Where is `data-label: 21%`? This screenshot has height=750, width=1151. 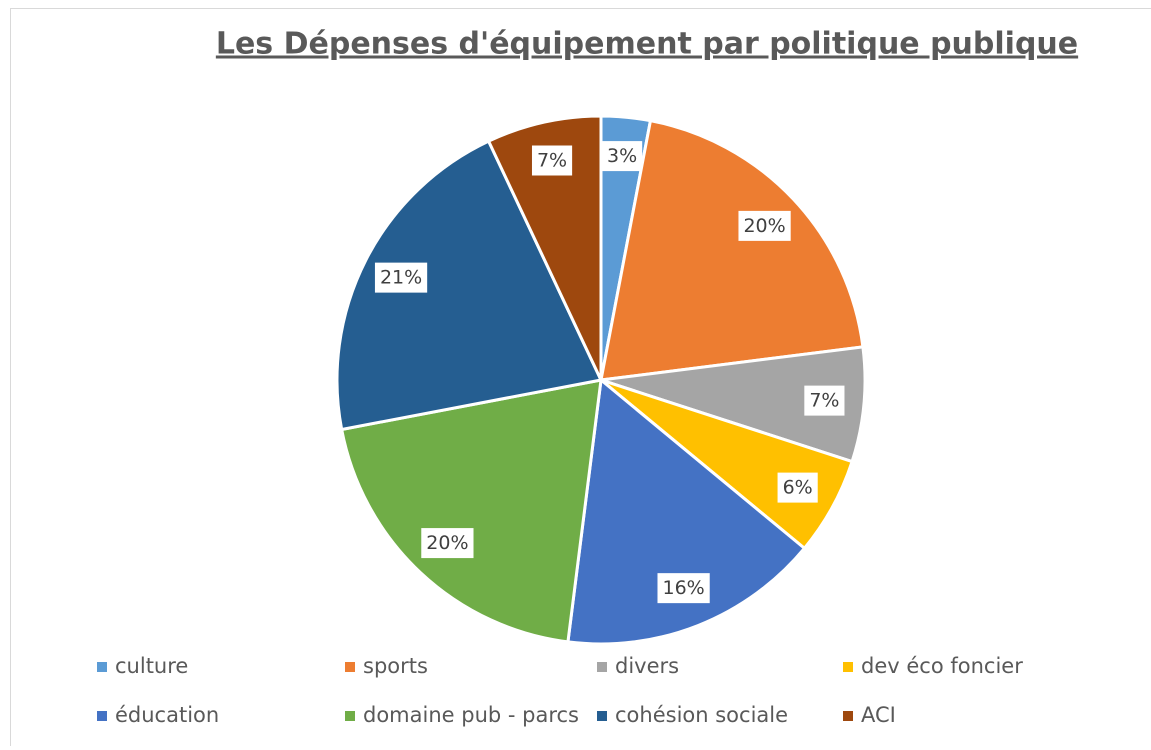
data-label: 21% is located at coordinates (401, 278).